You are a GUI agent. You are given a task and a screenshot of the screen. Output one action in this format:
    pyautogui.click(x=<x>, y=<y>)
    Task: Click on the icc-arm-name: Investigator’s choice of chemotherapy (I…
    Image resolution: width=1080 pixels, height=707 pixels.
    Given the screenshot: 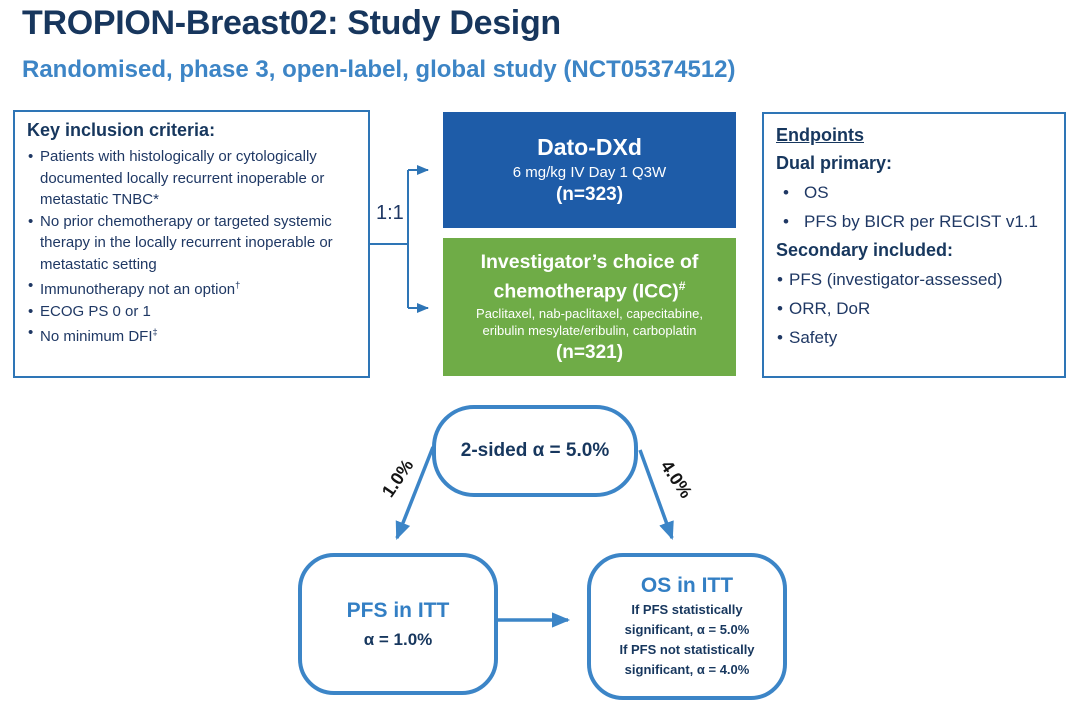 What is the action you would take?
    pyautogui.click(x=590, y=277)
    